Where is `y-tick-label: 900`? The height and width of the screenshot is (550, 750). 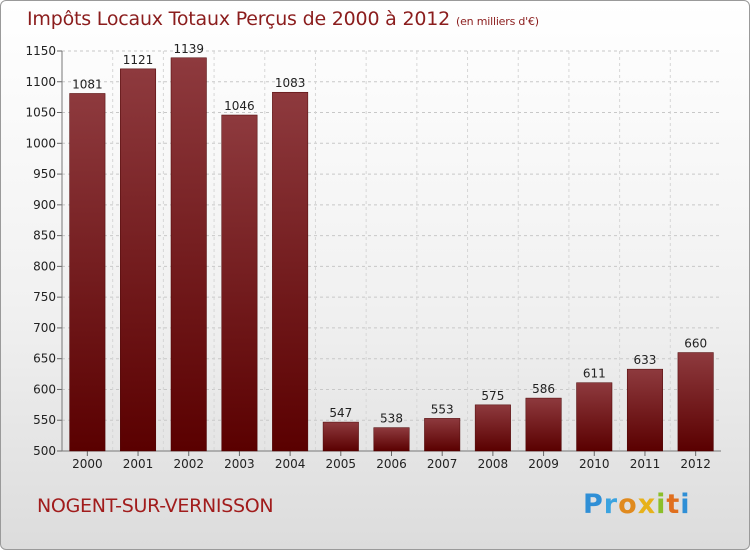
y-tick-label: 900 is located at coordinates (44, 205).